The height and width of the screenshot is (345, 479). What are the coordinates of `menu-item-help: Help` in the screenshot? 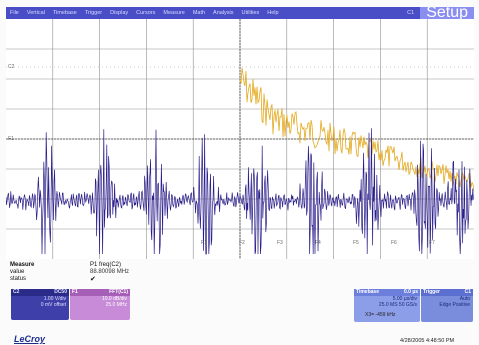 It's located at (273, 13).